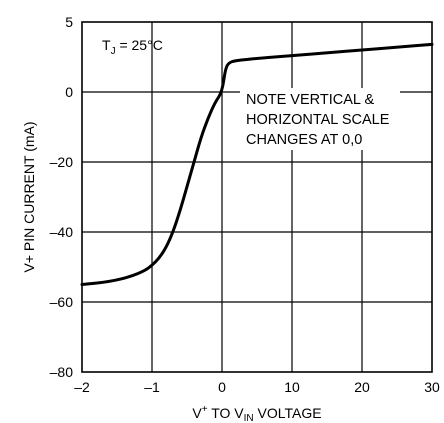  What do you see at coordinates (69, 92) in the screenshot?
I see `y-tick-label: 0` at bounding box center [69, 92].